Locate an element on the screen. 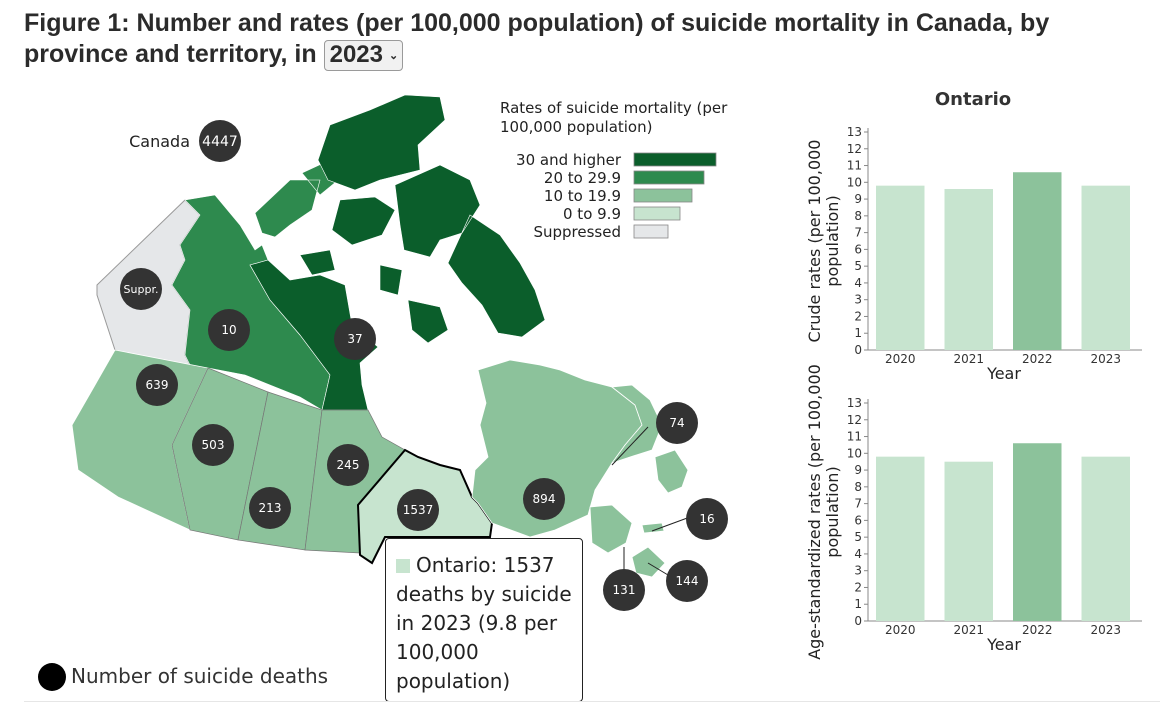 This screenshot has width=1160, height=705. death-circle-value: 245 is located at coordinates (348, 465).